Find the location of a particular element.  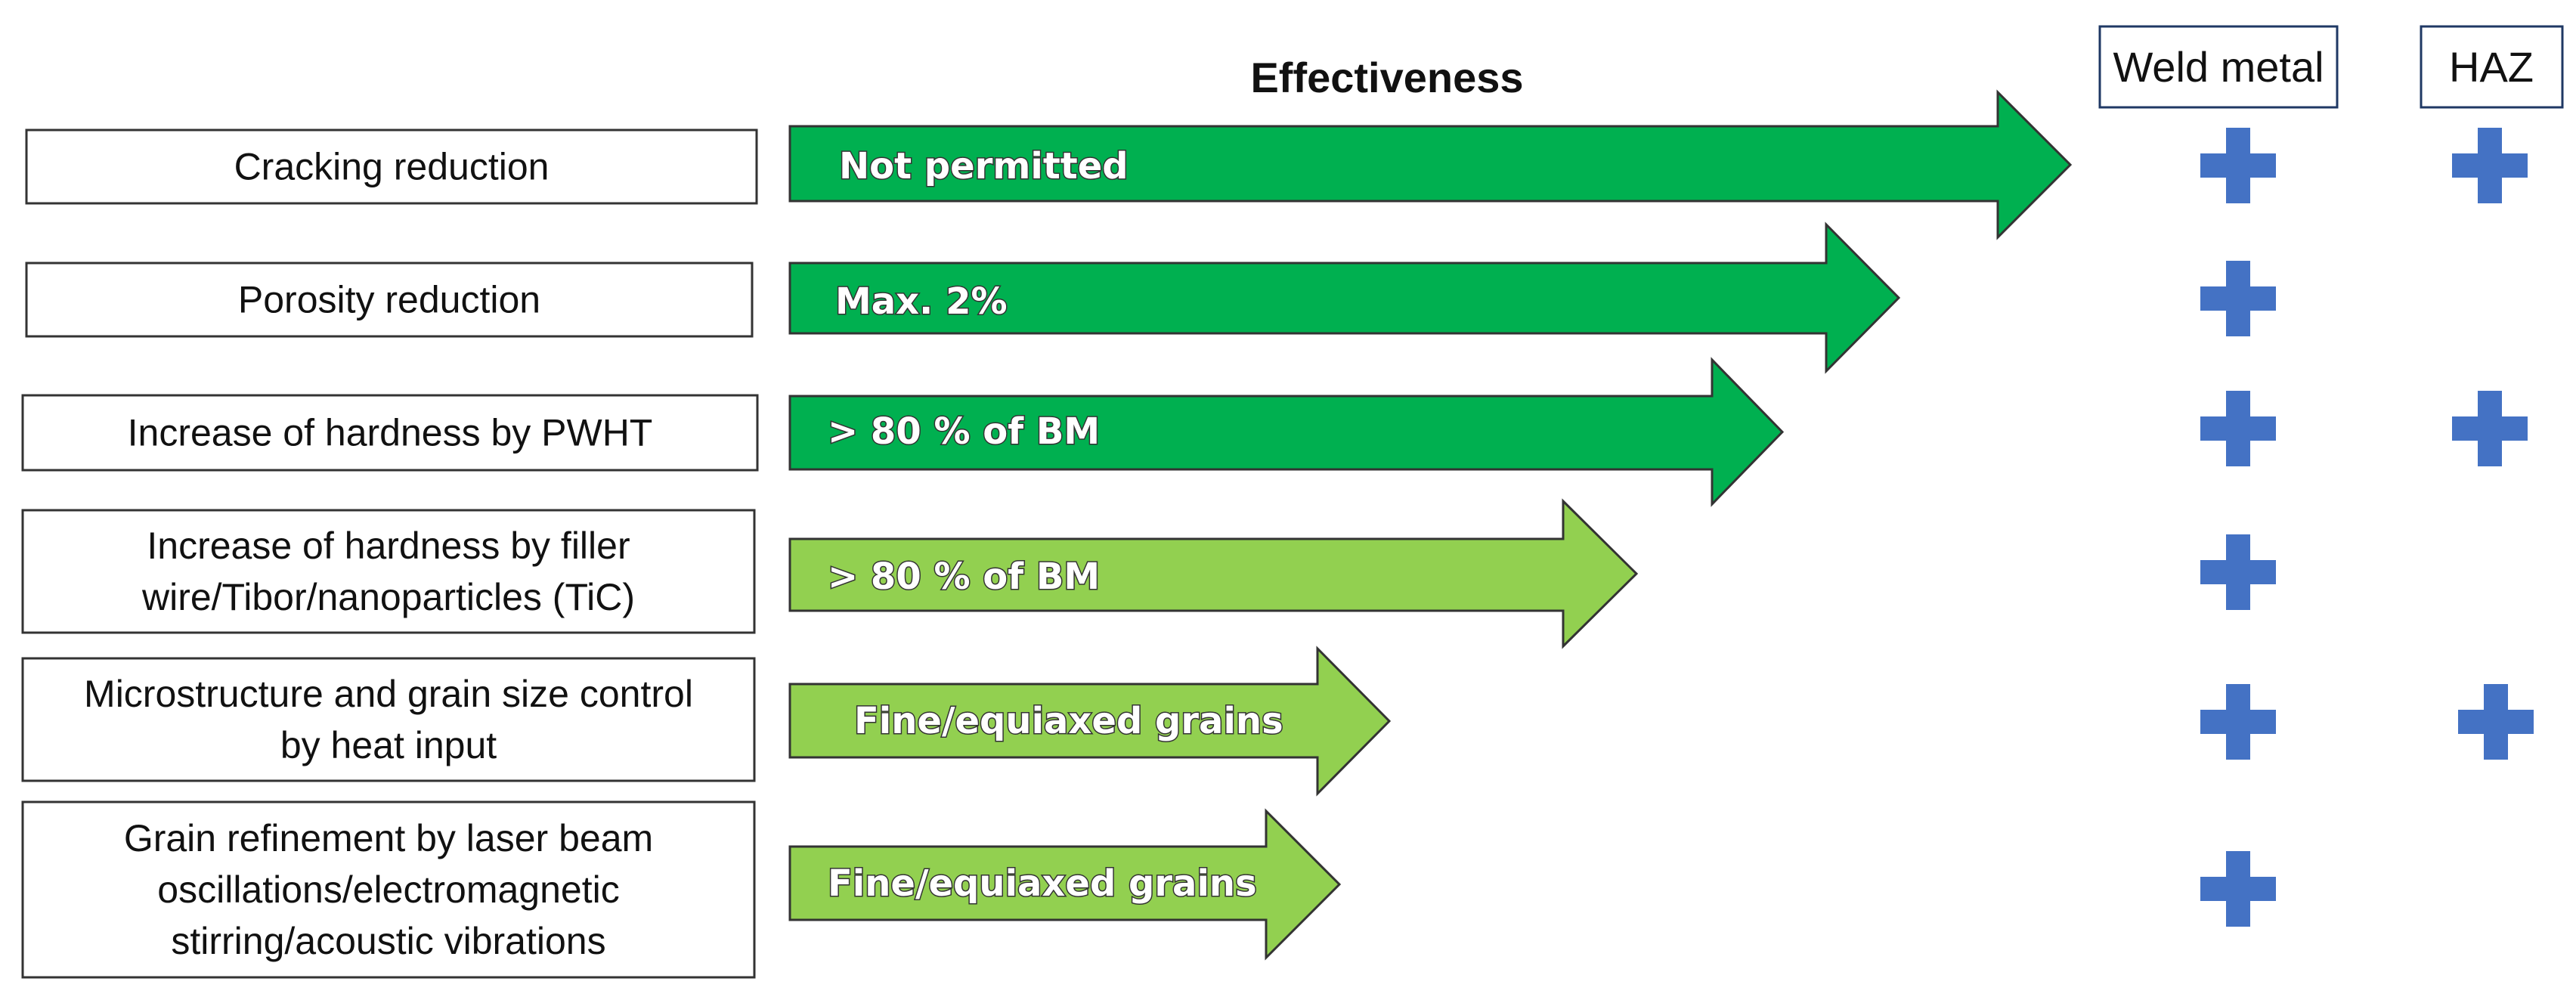

row-2: Porosity reduction Max. 2% is located at coordinates (1150, 297).